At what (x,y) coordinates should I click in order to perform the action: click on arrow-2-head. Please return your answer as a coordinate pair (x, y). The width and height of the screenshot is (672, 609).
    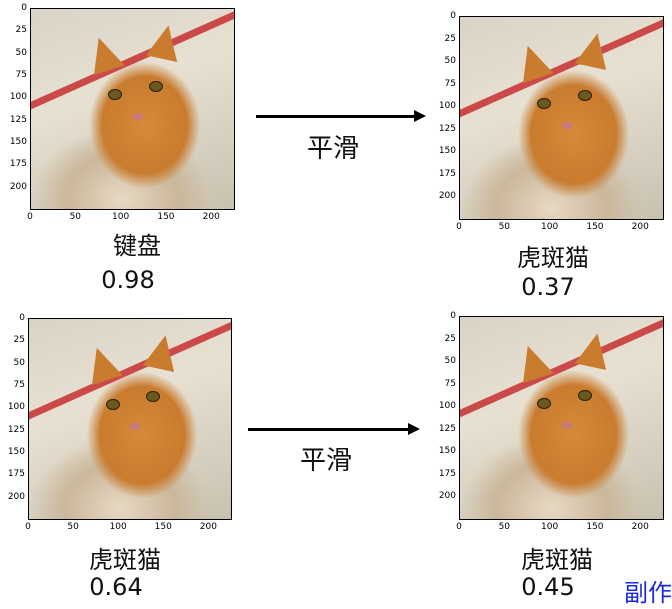
    Looking at the image, I should click on (414, 429).